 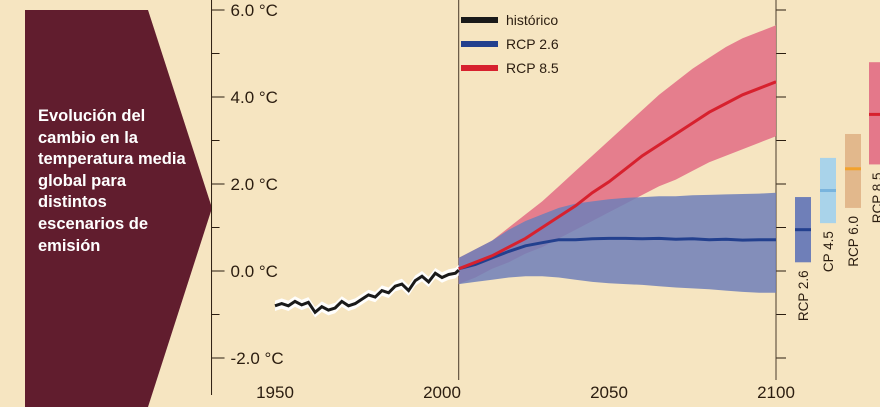 I want to click on y-tick-label: 6.0 °C, so click(x=254, y=10).